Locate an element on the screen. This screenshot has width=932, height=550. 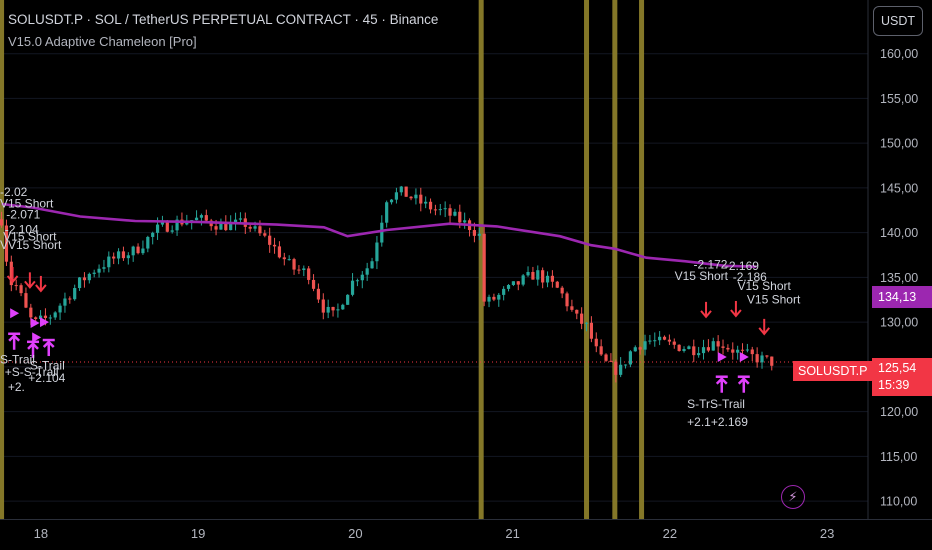
indicator-title: V15.0 Adaptive Chameleon [Pro] is located at coordinates (102, 41).